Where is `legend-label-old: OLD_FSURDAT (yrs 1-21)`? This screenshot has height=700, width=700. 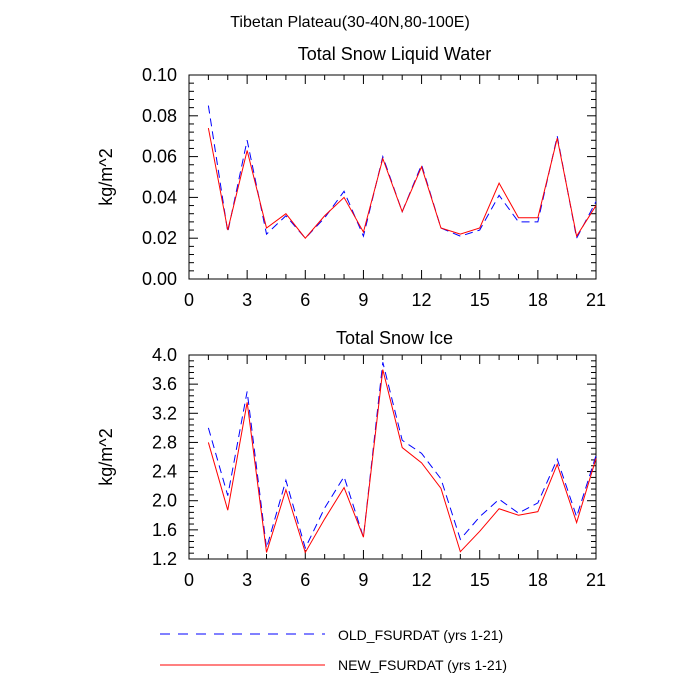
legend-label-old: OLD_FSURDAT (yrs 1-21) is located at coordinates (420, 635).